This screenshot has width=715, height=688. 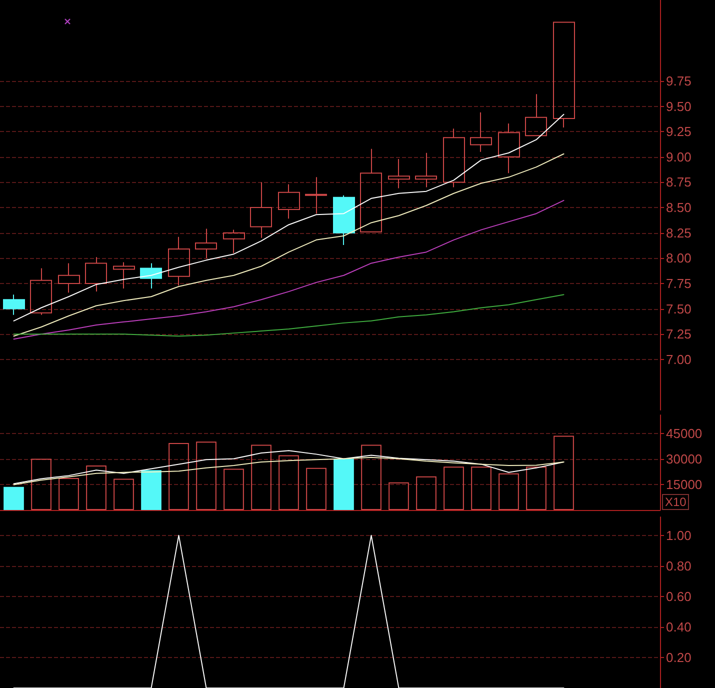 I want to click on y-tick-label: 9.50, so click(x=679, y=106).